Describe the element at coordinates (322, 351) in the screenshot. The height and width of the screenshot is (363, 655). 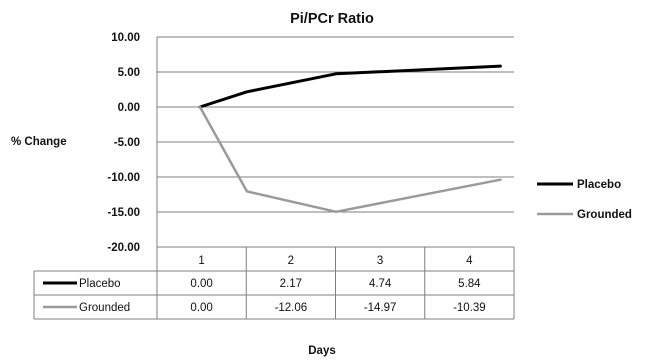
I see `x-axis-label: Days` at that location.